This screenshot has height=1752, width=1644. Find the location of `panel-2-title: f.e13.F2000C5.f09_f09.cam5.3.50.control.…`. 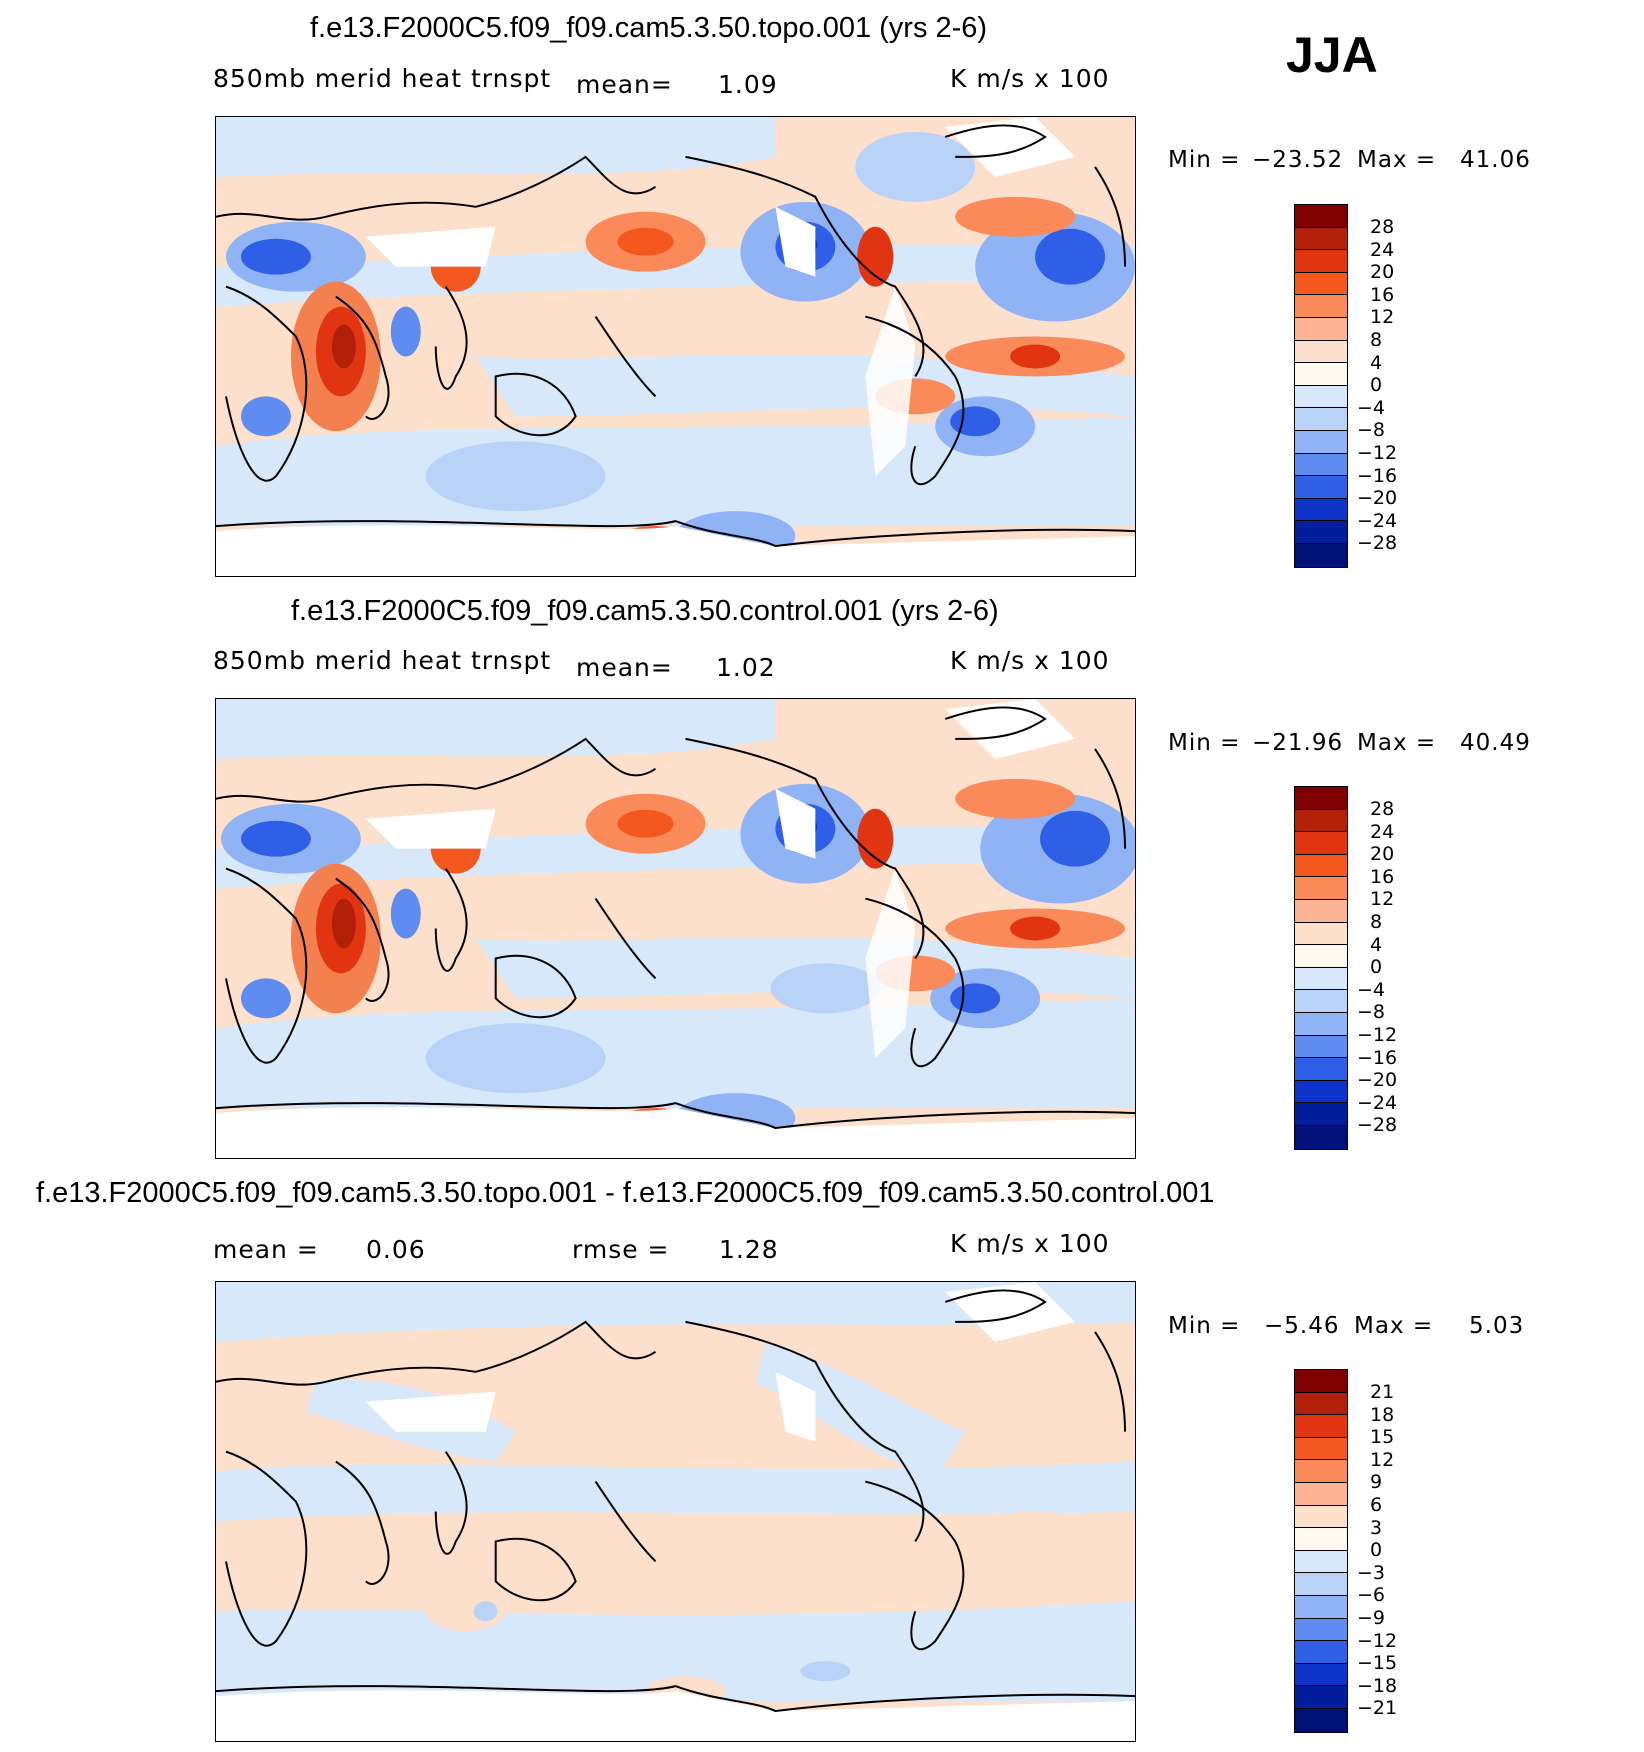

panel-2-title: f.e13.F2000C5.f09_f09.cam5.3.50.control.… is located at coordinates (645, 611).